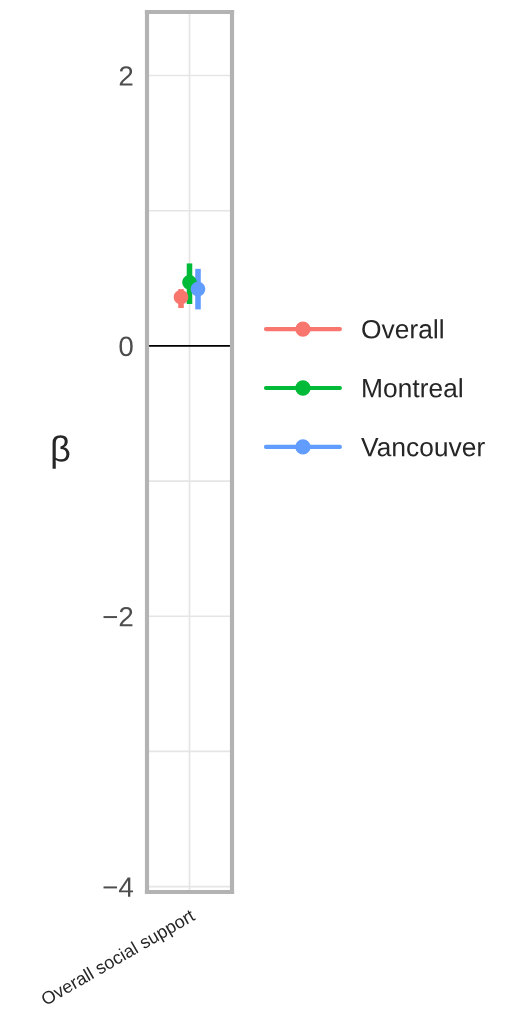 This screenshot has height=1027, width=530. What do you see at coordinates (126, 76) in the screenshot?
I see `y-tick-label: 2` at bounding box center [126, 76].